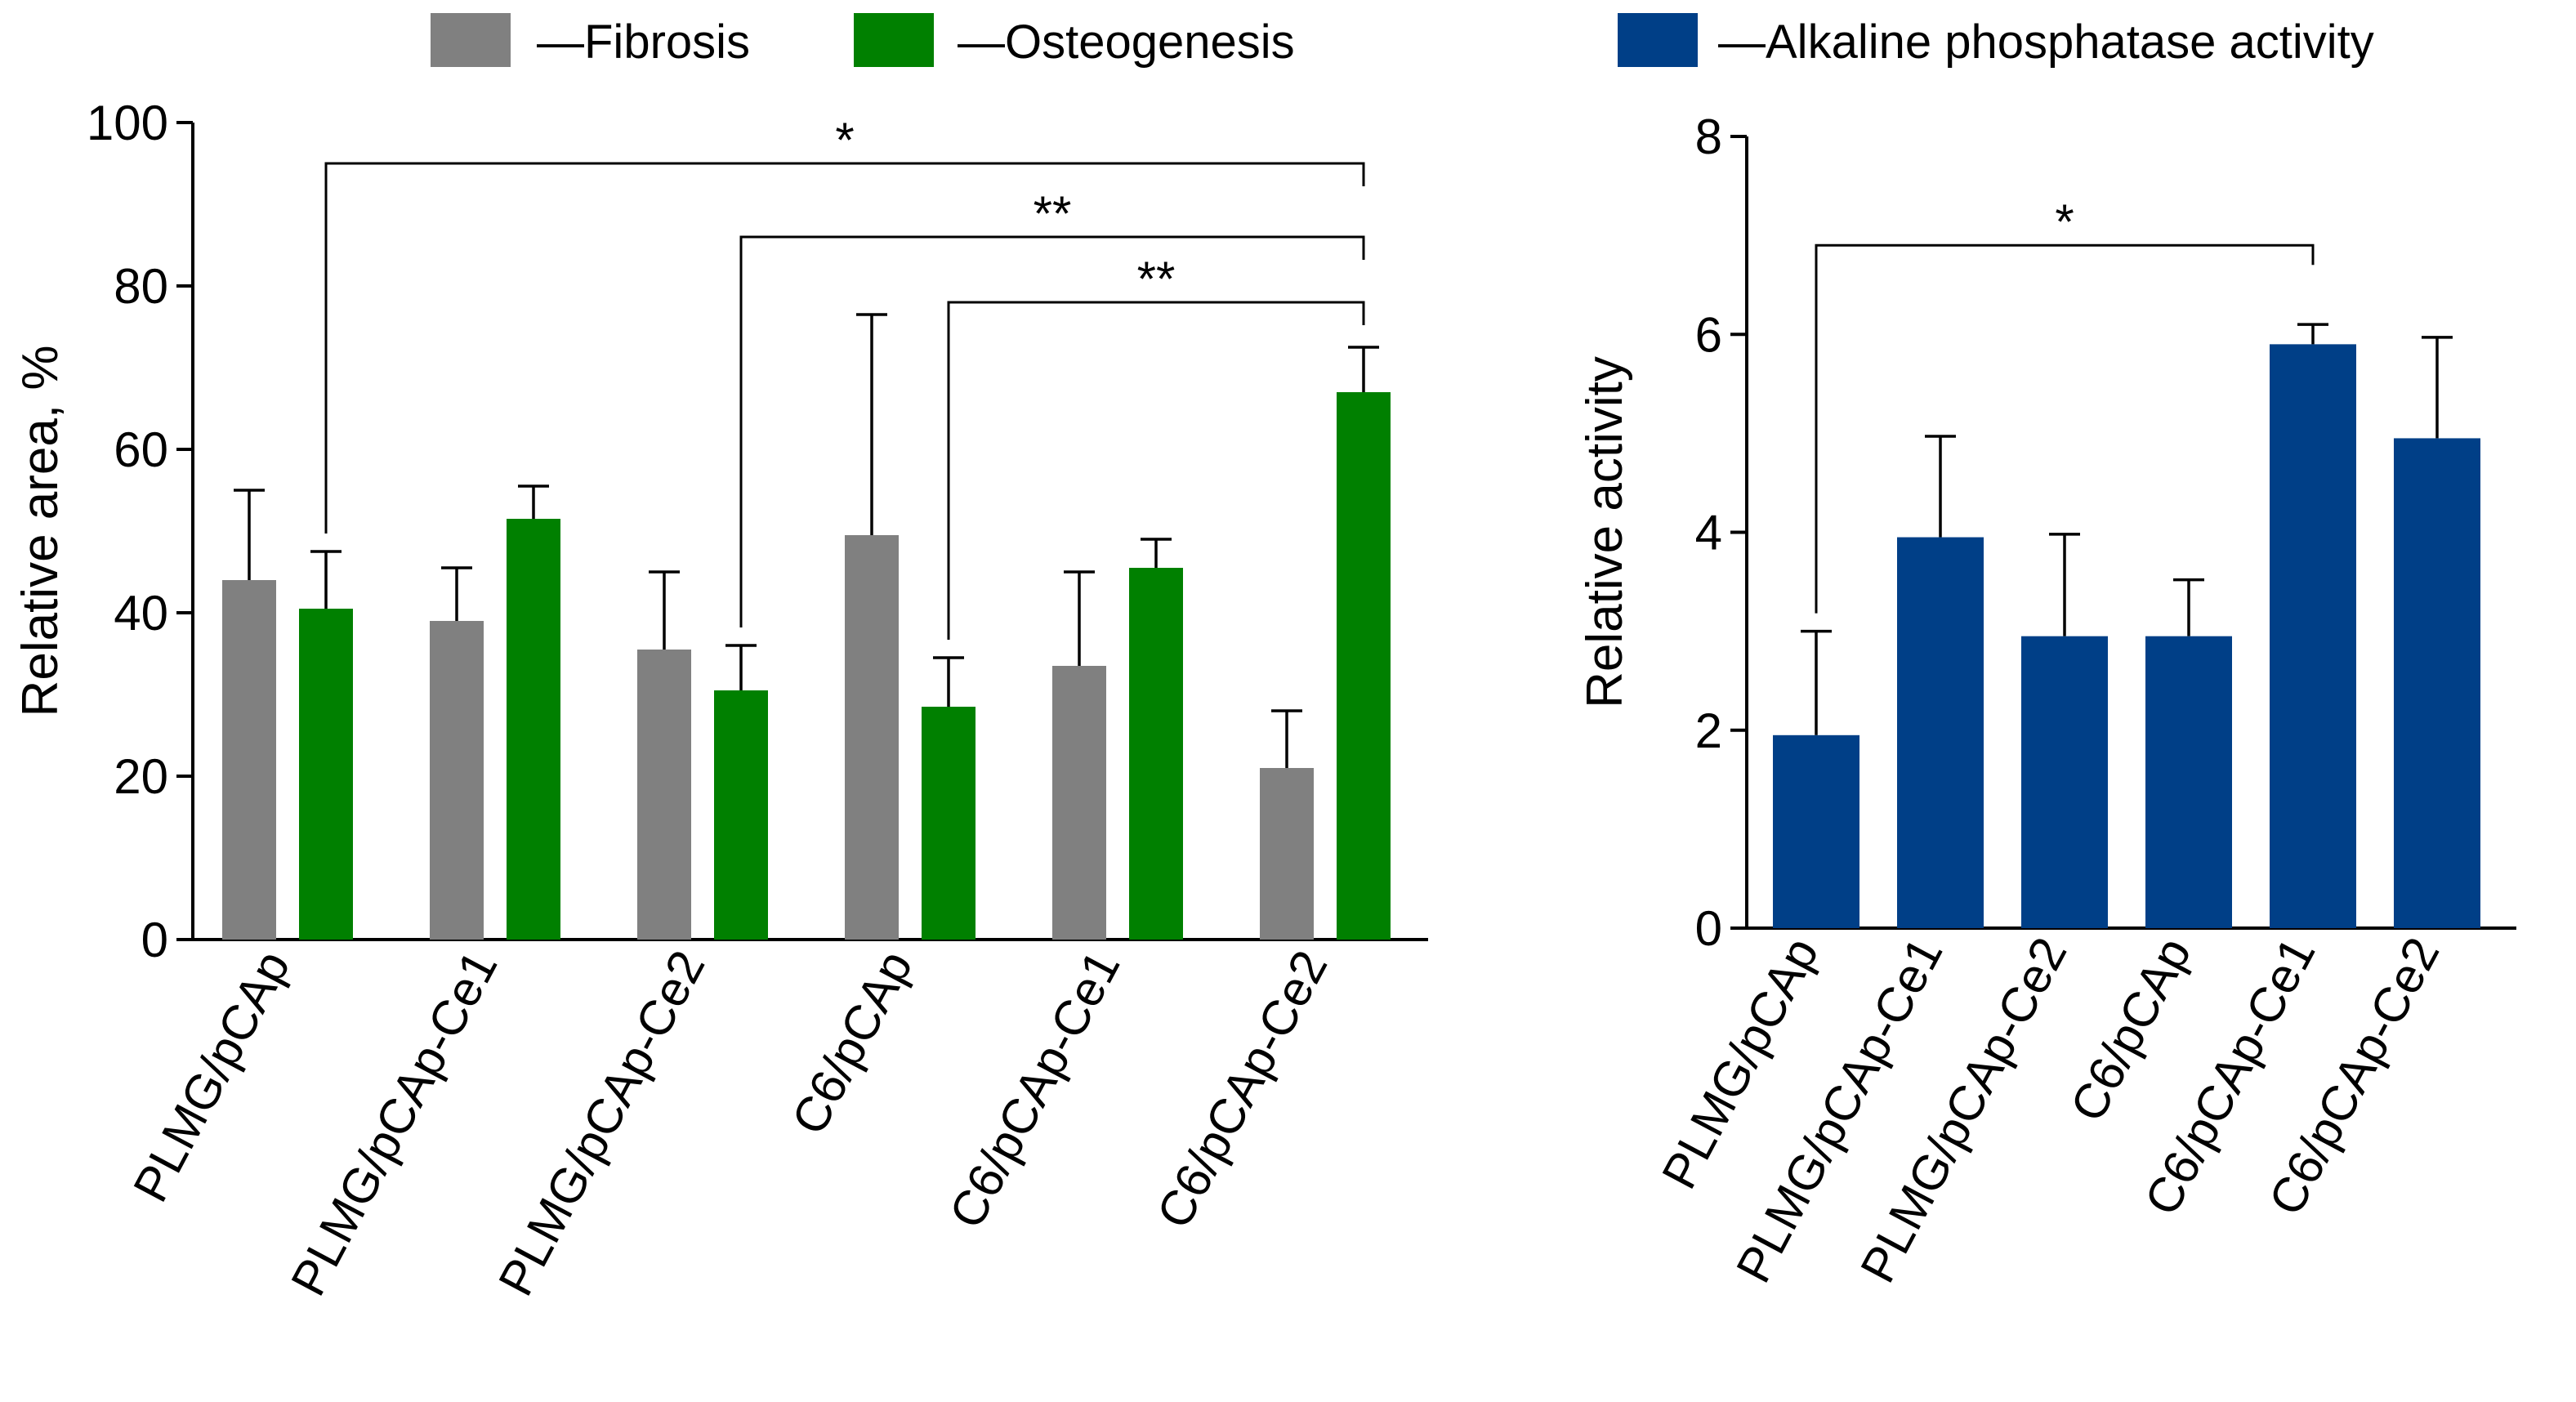  I want to click on legend-swatch-alkaline-phosphatase, so click(1658, 40).